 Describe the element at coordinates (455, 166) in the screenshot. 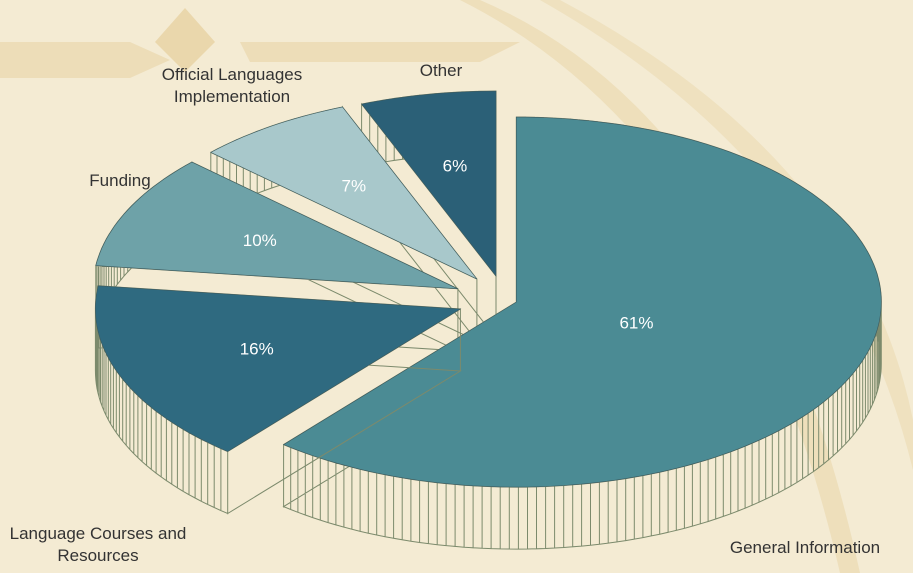

I see `value-label: 6%` at that location.